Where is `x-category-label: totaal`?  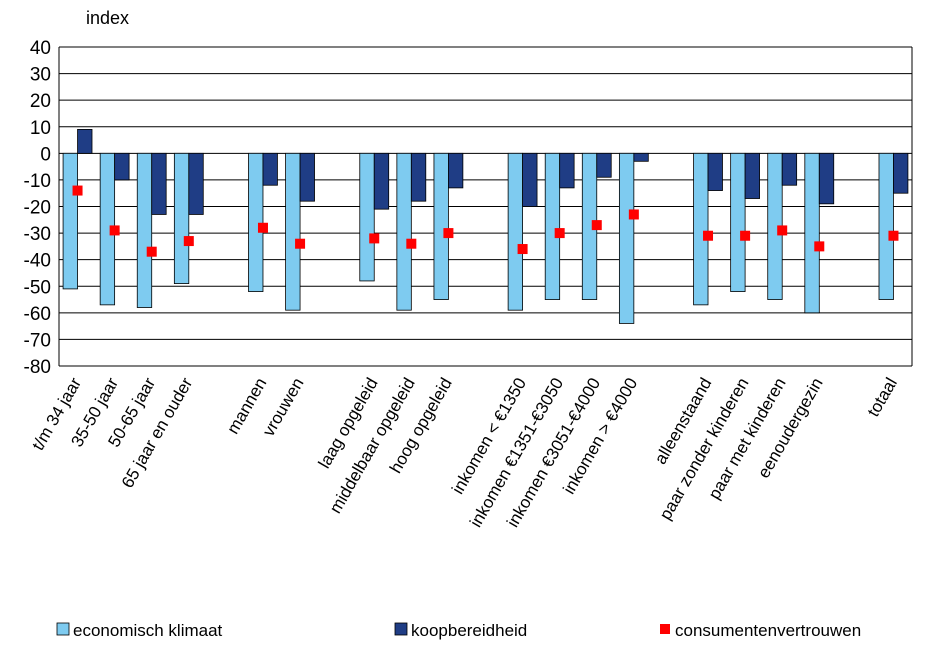
x-category-label: totaal is located at coordinates (882, 398).